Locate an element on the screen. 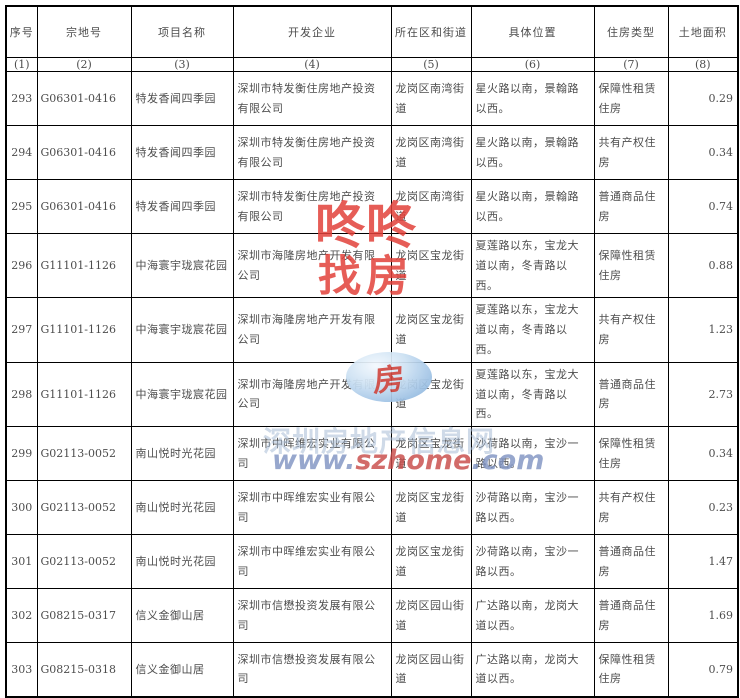  column-header: 宗地号 is located at coordinates (84, 31).